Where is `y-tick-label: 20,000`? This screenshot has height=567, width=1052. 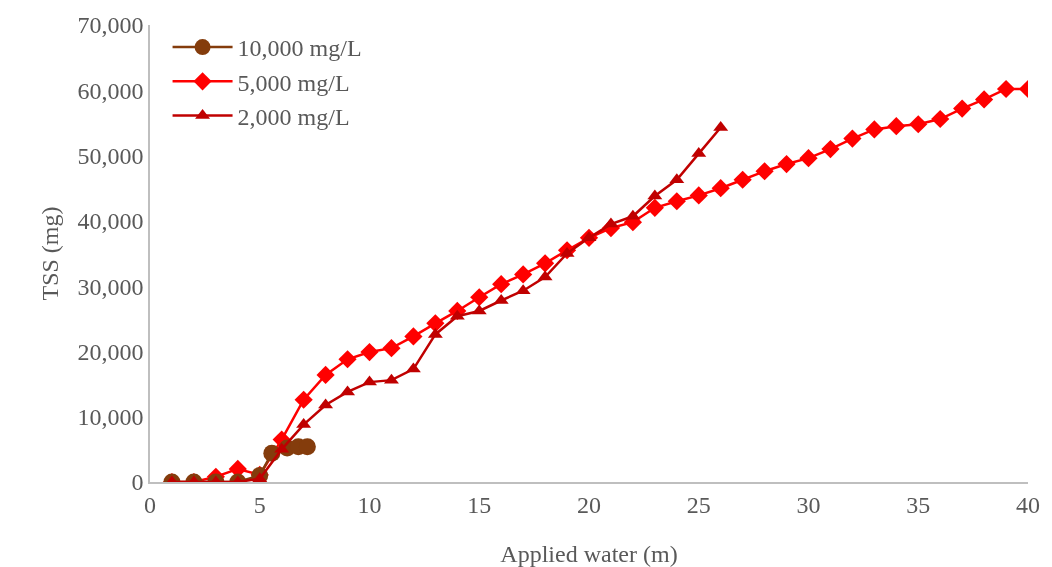 y-tick-label: 20,000 is located at coordinates (110, 351).